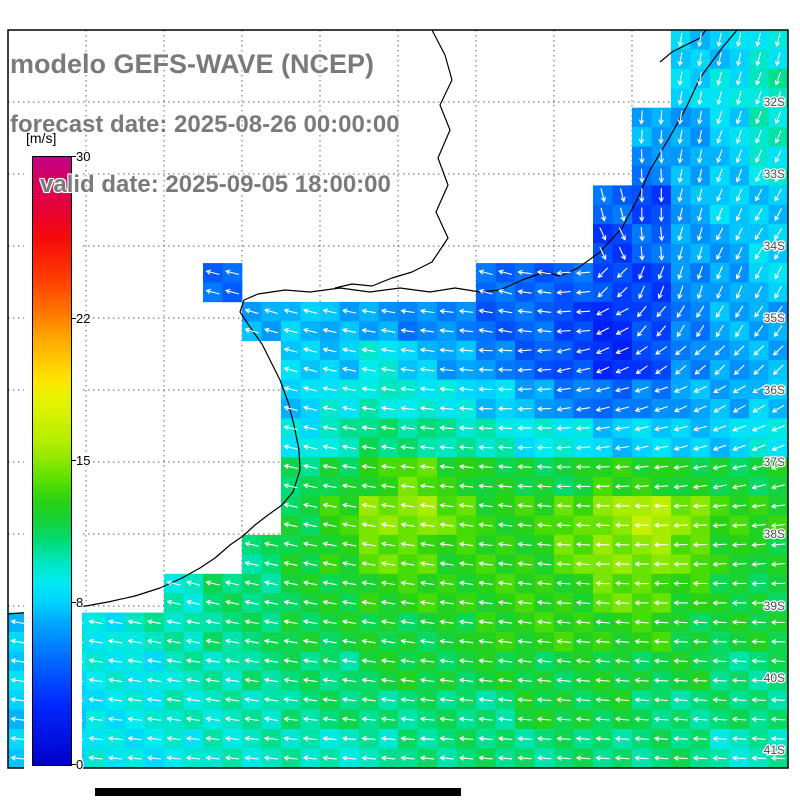 Image resolution: width=800 pixels, height=800 pixels. Describe the element at coordinates (83, 319) in the screenshot. I see `colorbar-tick-label: 22` at that location.